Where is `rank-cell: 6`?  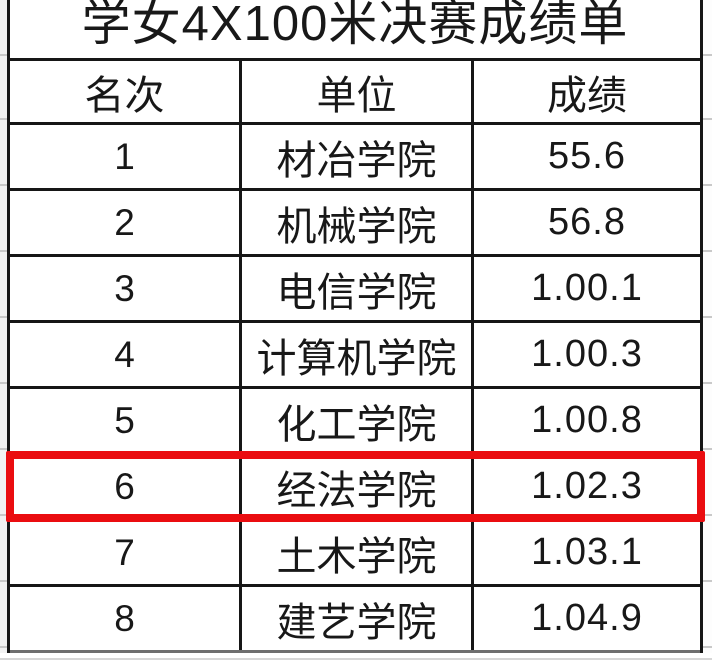
rank-cell: 6 is located at coordinates (126, 486).